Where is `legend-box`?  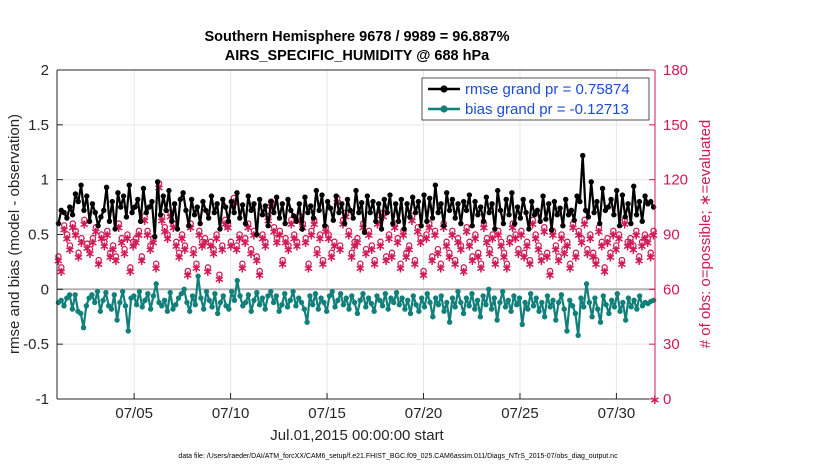
legend-box is located at coordinates (535, 99).